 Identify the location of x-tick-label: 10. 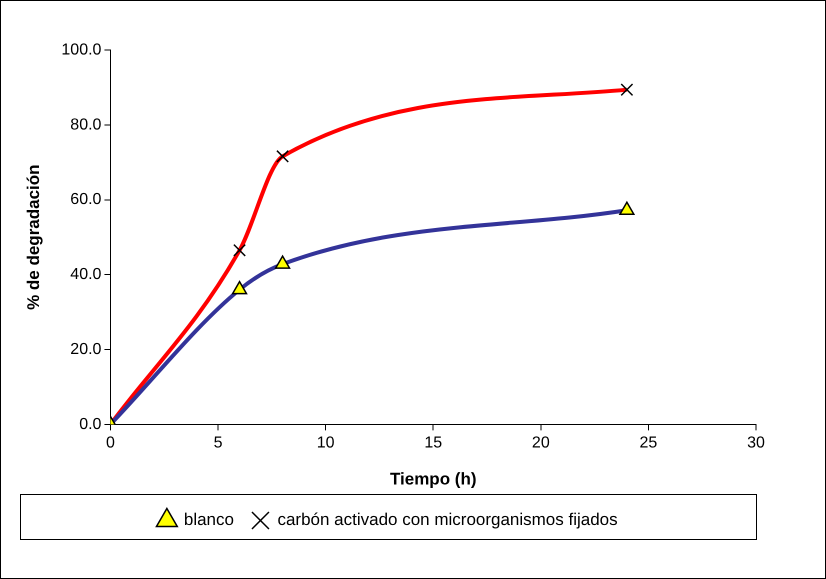
(325, 443).